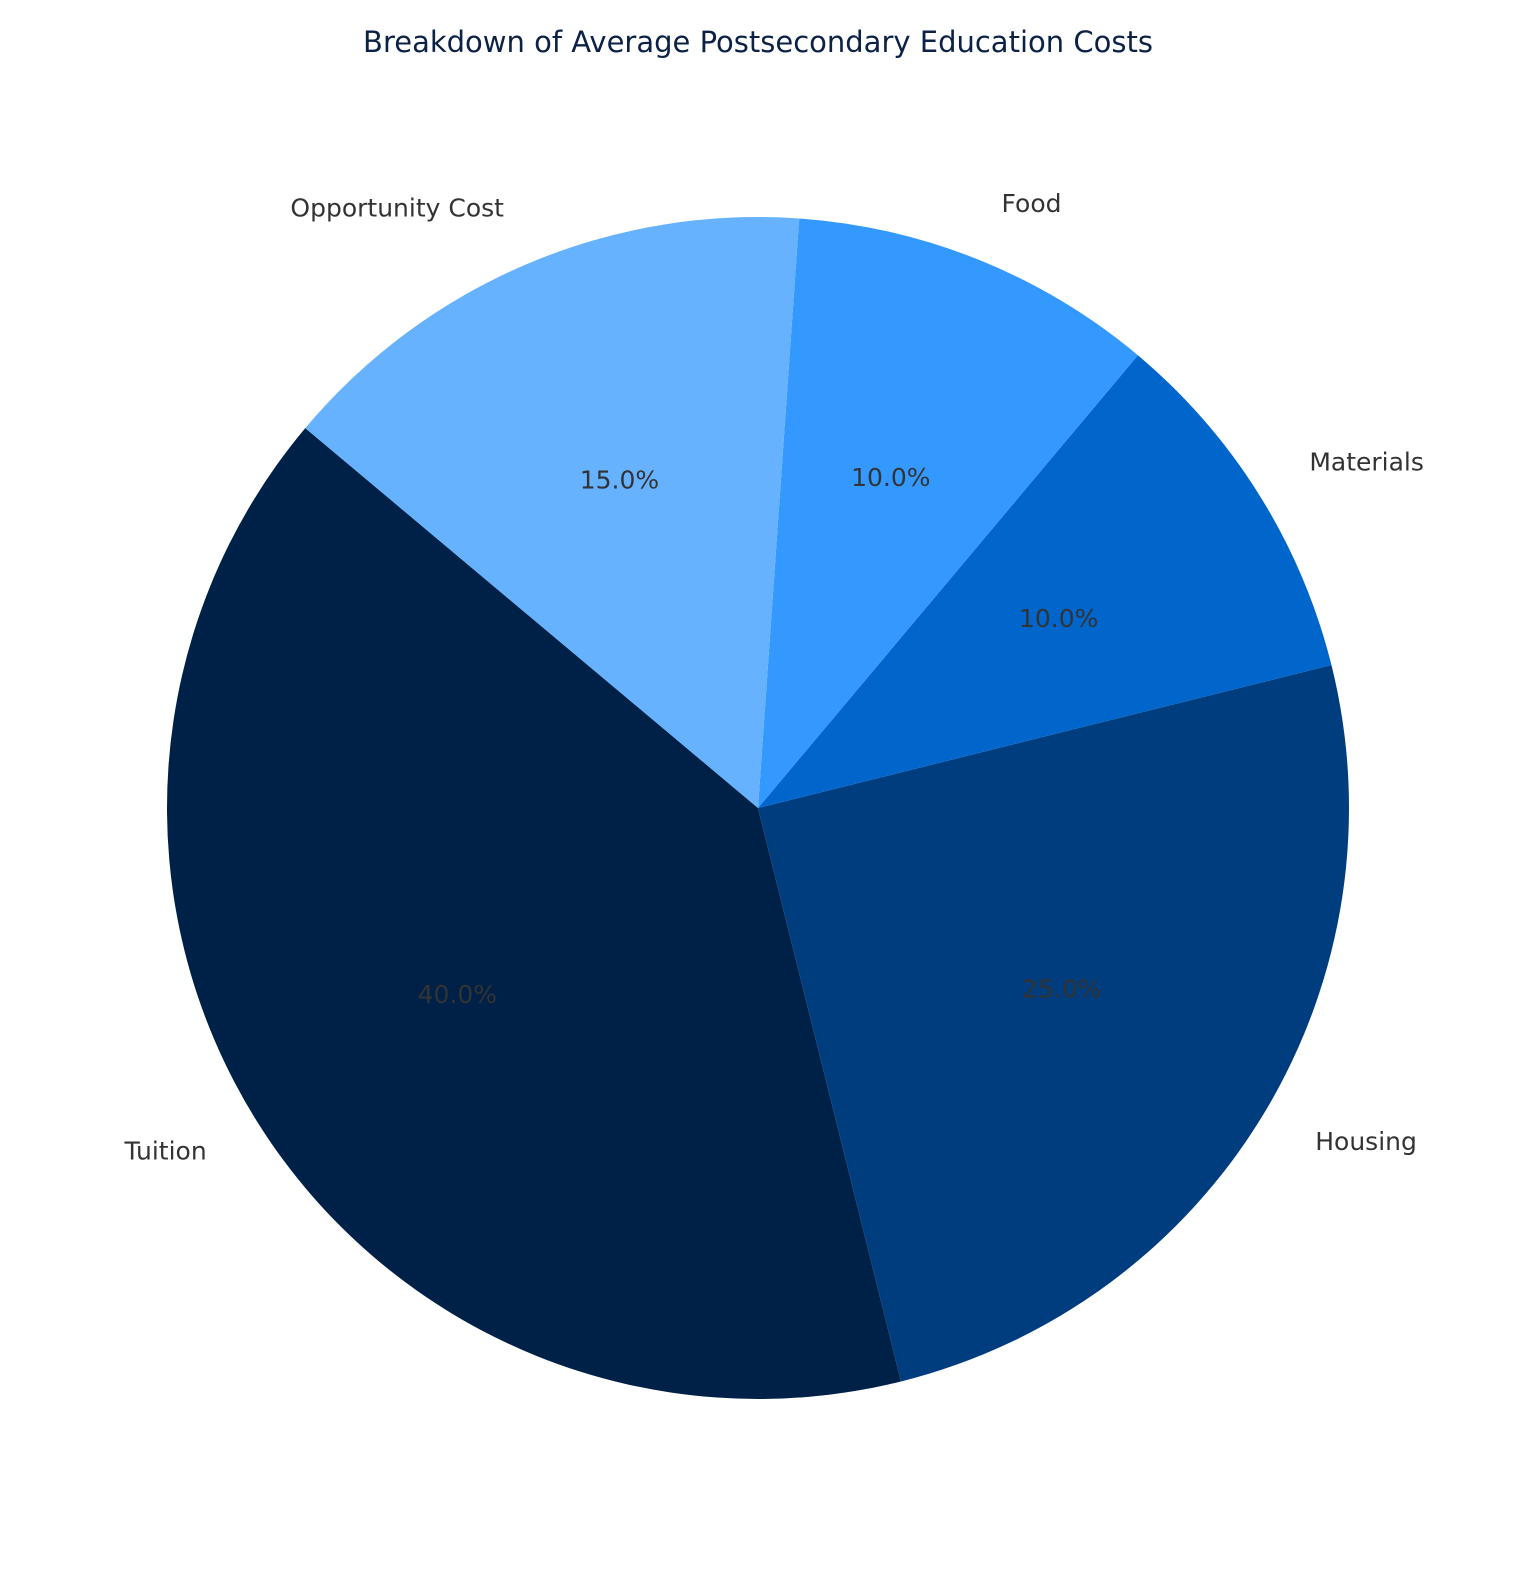 This screenshot has height=1580, width=1529. Describe the element at coordinates (552, 512) in the screenshot. I see `pie-slice-opportunity-cost` at that location.